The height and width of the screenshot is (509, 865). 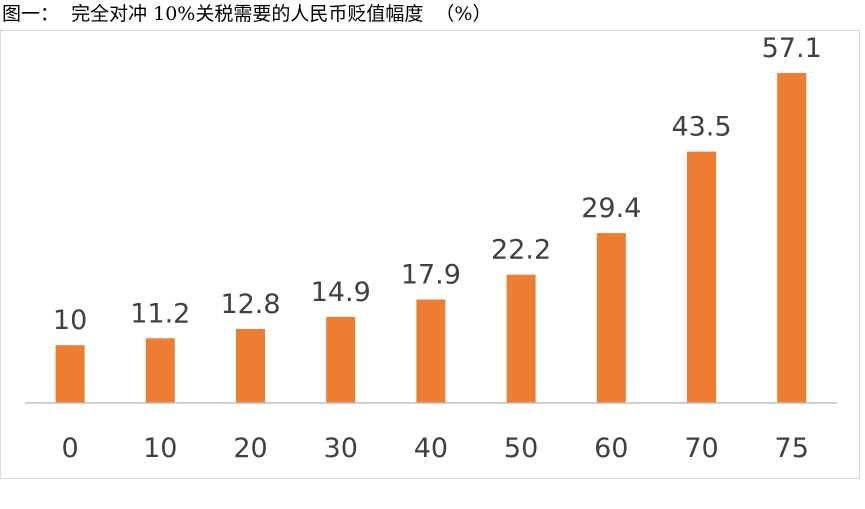 I want to click on value-label-10: 11.2, so click(x=160, y=313).